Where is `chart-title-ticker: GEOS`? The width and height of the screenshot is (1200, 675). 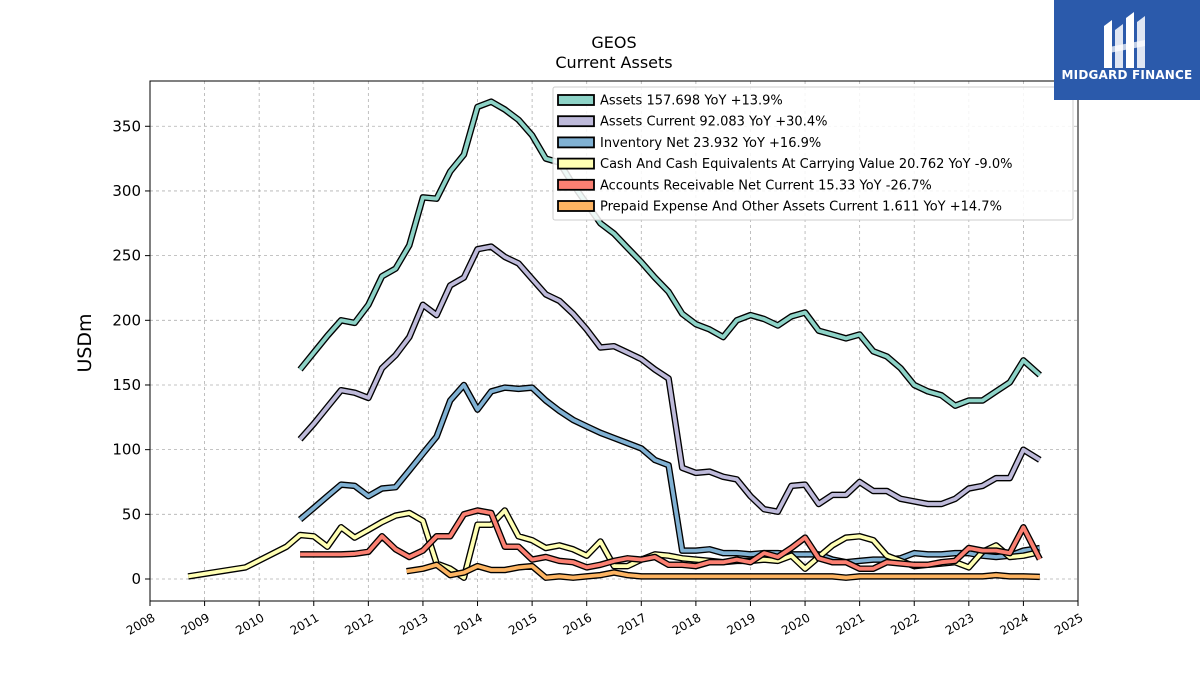
chart-title-ticker: GEOS is located at coordinates (614, 42).